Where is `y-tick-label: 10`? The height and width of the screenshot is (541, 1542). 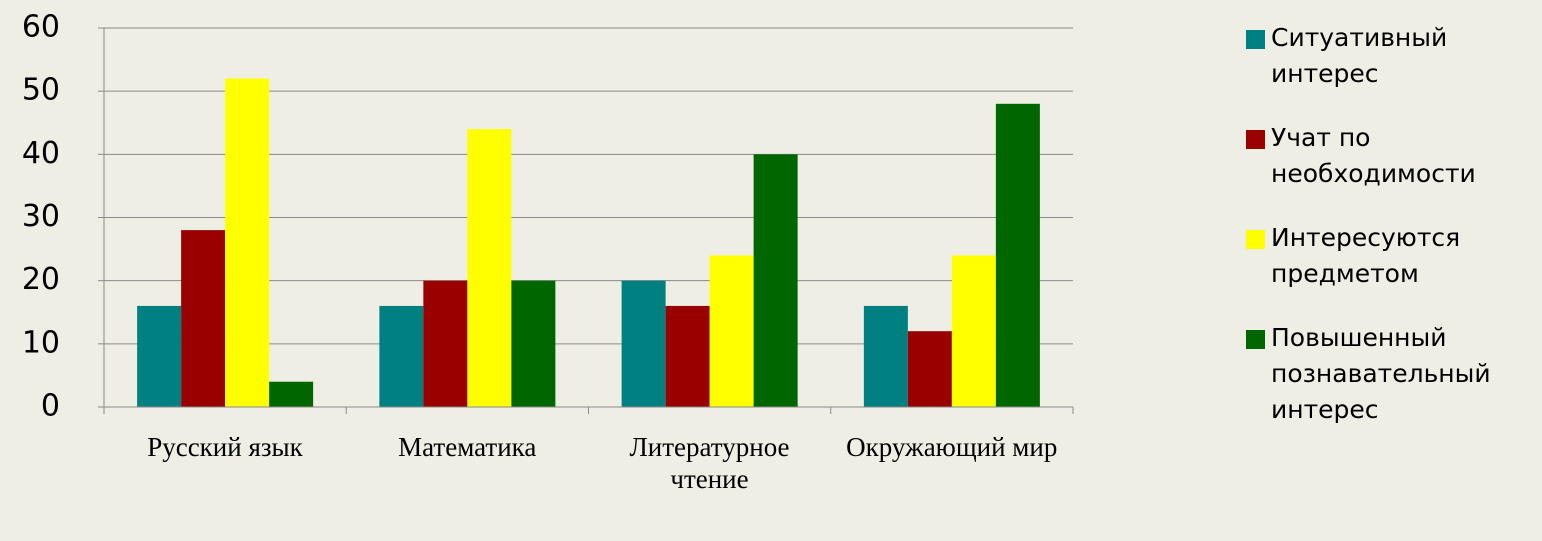
y-tick-label: 10 is located at coordinates (41, 342).